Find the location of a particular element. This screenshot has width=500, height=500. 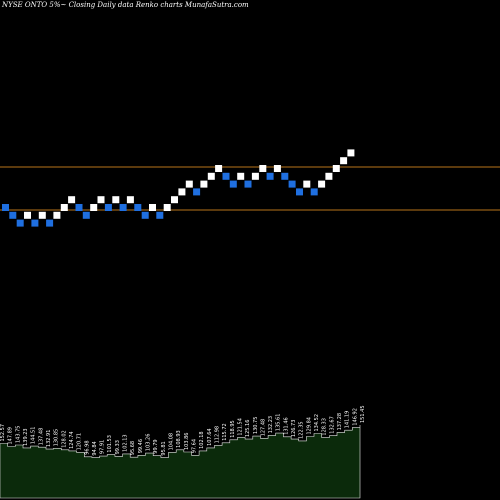

volume-label: 97.91 is located at coordinates (103, 447).